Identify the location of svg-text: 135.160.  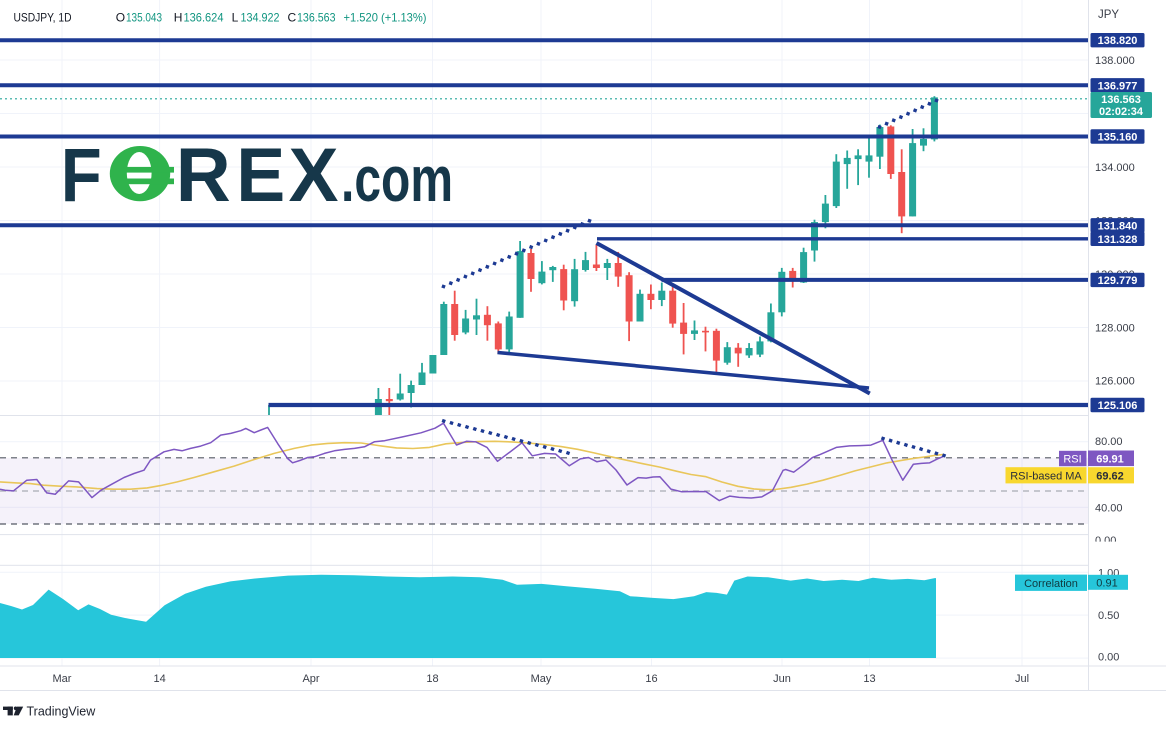
(1118, 138).